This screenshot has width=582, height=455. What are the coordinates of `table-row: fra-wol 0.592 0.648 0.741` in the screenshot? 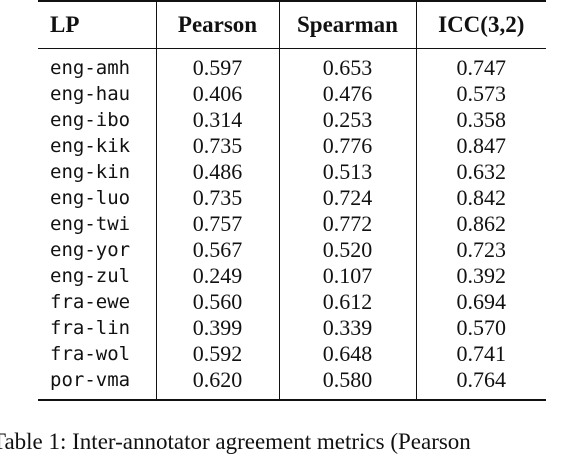 It's located at (292, 354).